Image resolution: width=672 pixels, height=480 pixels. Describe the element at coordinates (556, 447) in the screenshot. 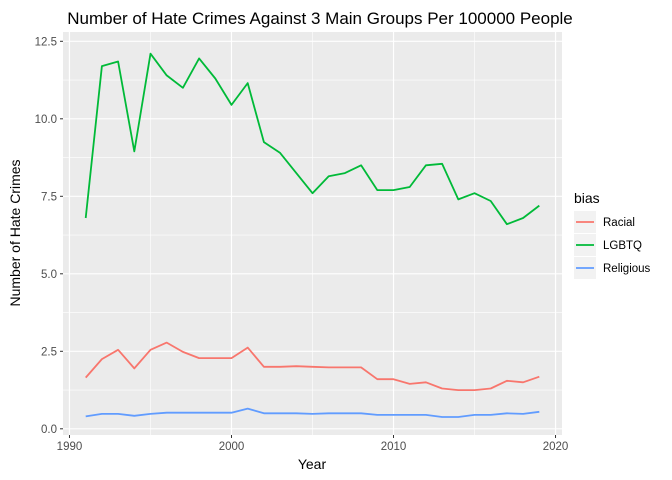

I see `x-tick-label: 2020` at that location.